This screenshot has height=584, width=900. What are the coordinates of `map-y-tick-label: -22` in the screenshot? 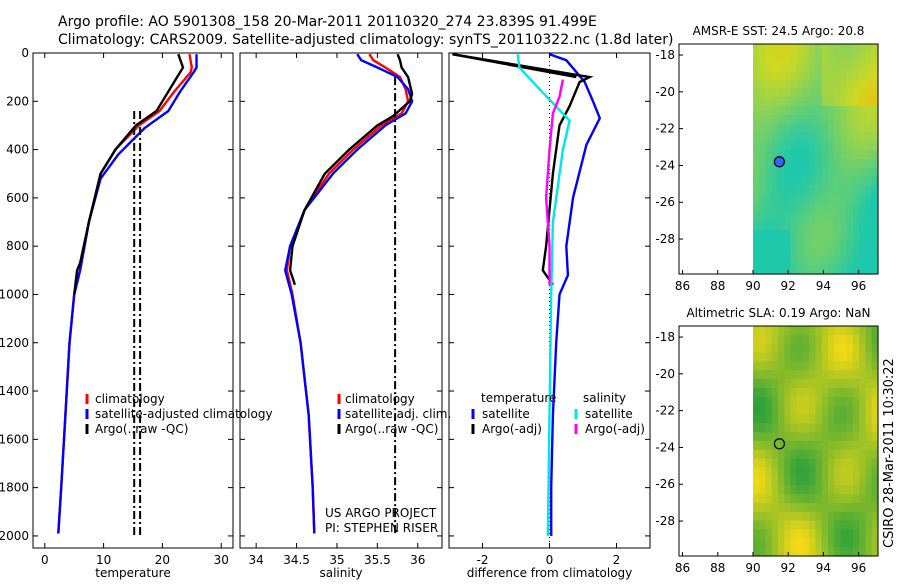 It's located at (665, 411).